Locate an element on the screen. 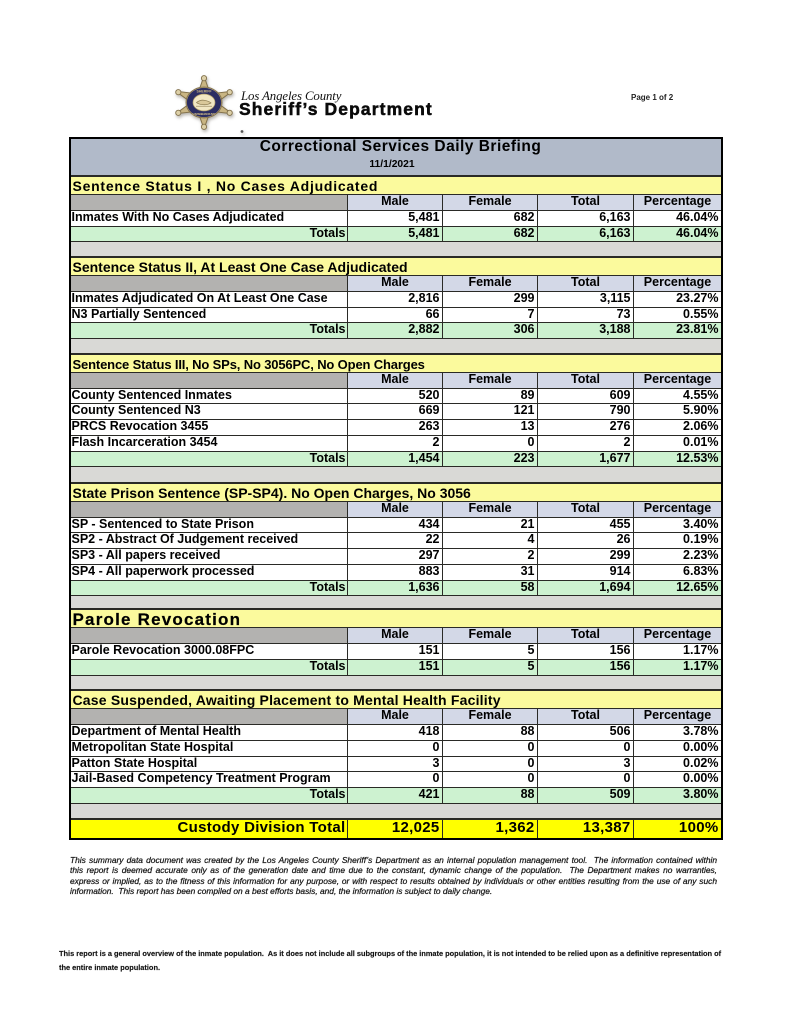 The width and height of the screenshot is (791, 1024). svg-text: LOS ANGELES COUNTY is located at coordinates (204, 114).